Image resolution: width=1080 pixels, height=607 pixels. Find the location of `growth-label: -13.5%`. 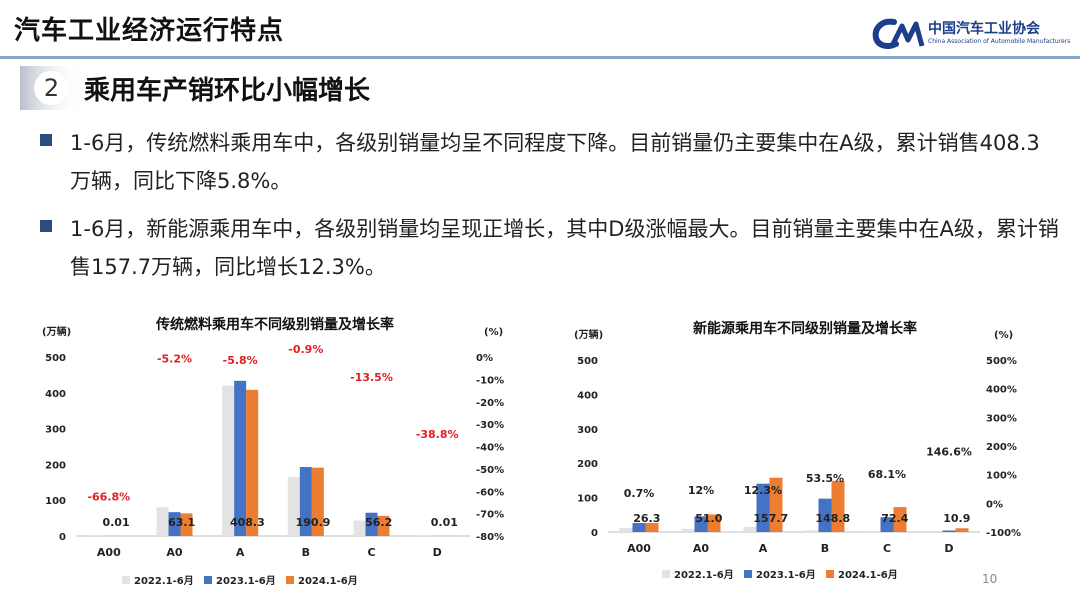

growth-label: -13.5% is located at coordinates (371, 377).